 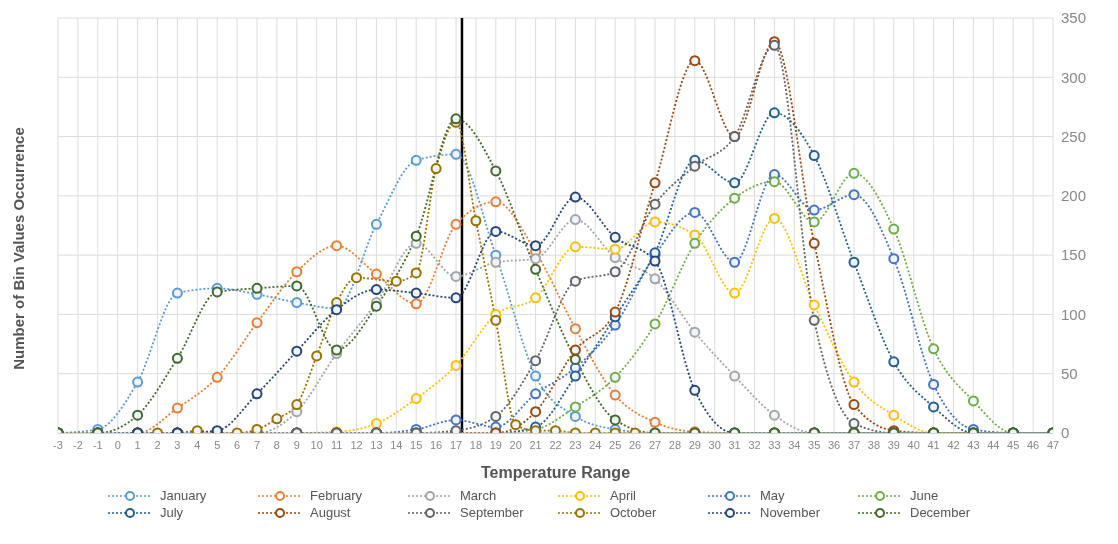 What do you see at coordinates (635, 444) in the screenshot?
I see `x-tick-label: 26` at bounding box center [635, 444].